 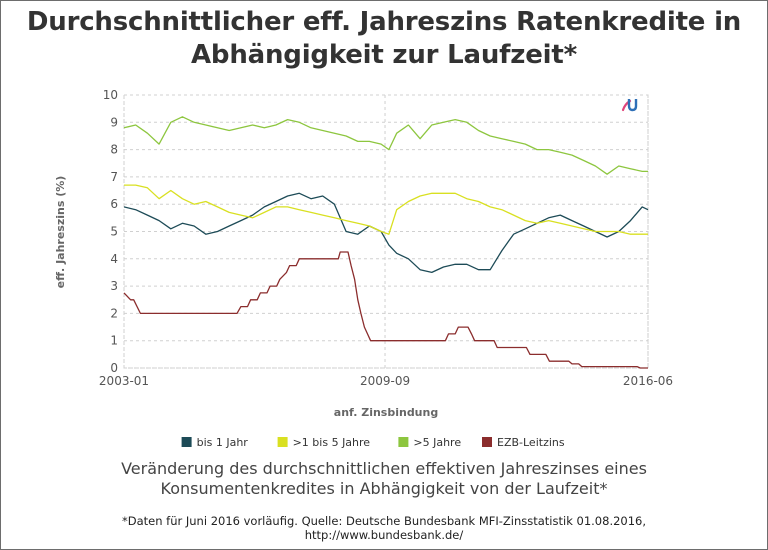 I want to click on x-axis-ticks: 2003-01 2009-09 2016-06, so click(x=386, y=381).